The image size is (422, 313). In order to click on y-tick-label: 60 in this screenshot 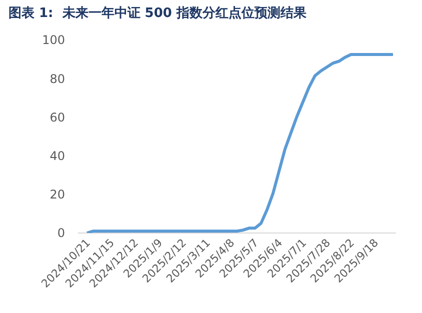, I will do `click(57, 117)`.